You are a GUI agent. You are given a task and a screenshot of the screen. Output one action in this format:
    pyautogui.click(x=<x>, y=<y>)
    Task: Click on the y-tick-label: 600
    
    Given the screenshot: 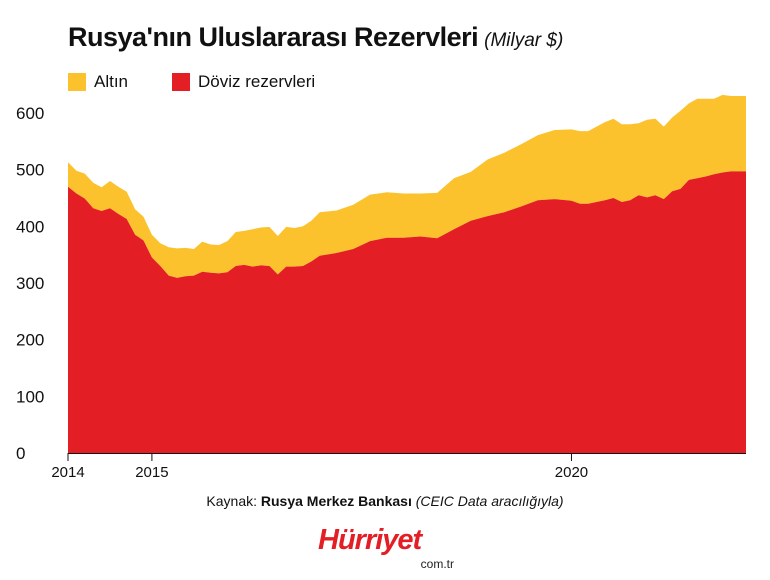 What is the action you would take?
    pyautogui.click(x=30, y=113)
    